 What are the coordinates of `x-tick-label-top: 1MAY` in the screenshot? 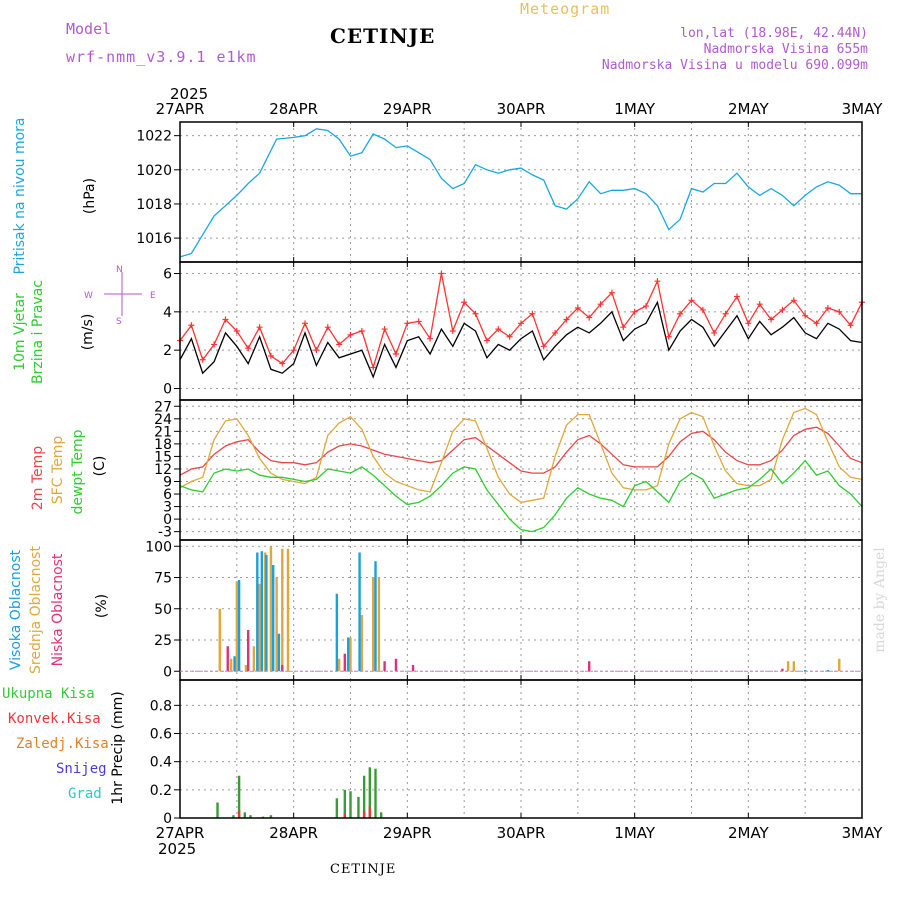 It's located at (635, 109).